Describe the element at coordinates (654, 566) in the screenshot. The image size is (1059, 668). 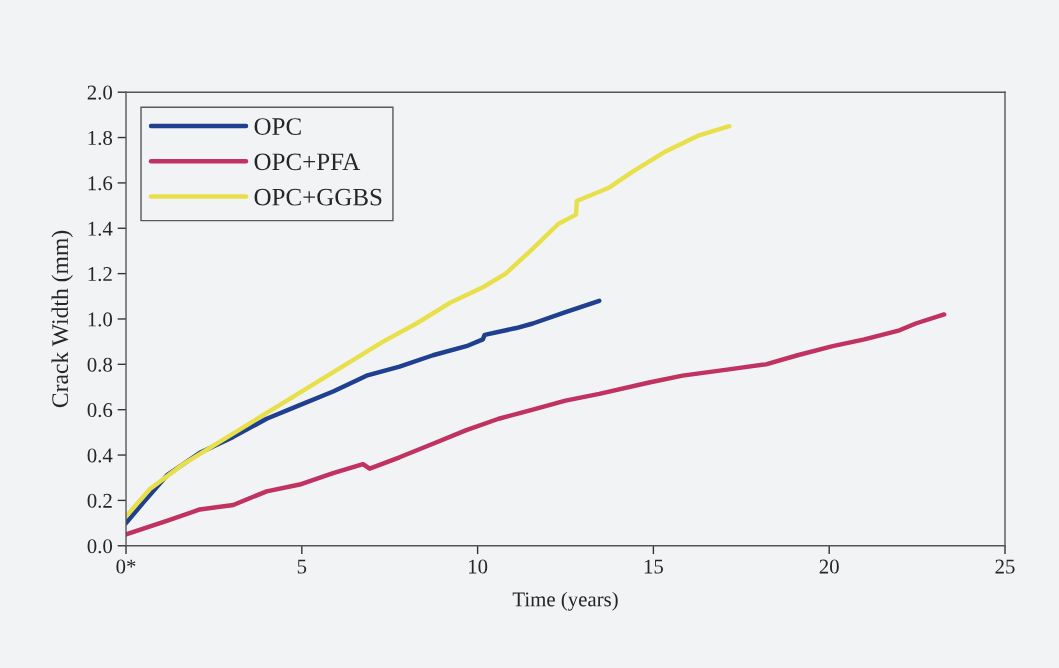
I see `x-tick-label: 15` at that location.